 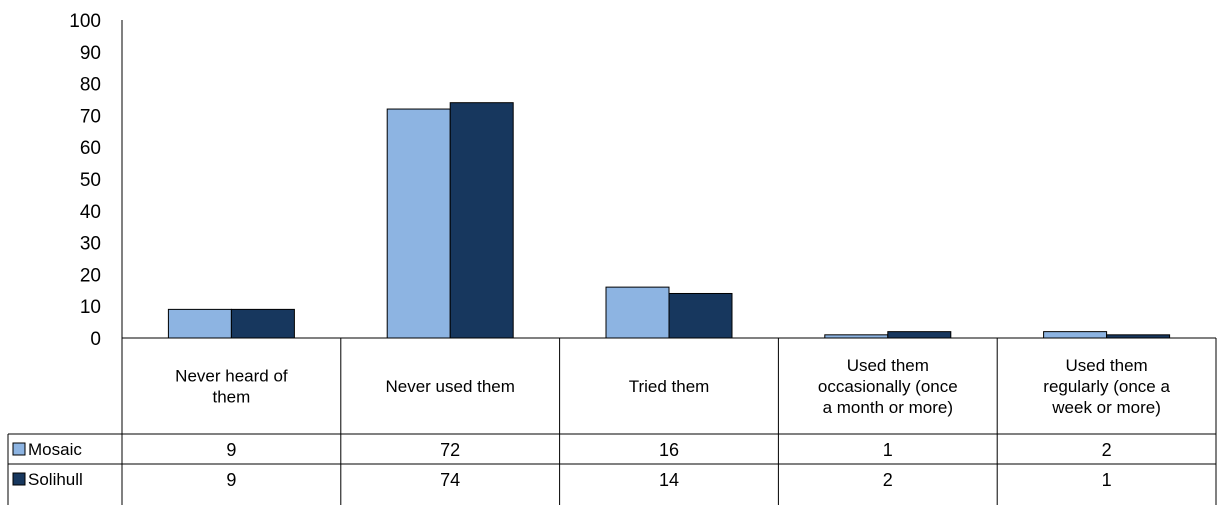 I want to click on y-tick-label: 60, so click(x=90, y=148).